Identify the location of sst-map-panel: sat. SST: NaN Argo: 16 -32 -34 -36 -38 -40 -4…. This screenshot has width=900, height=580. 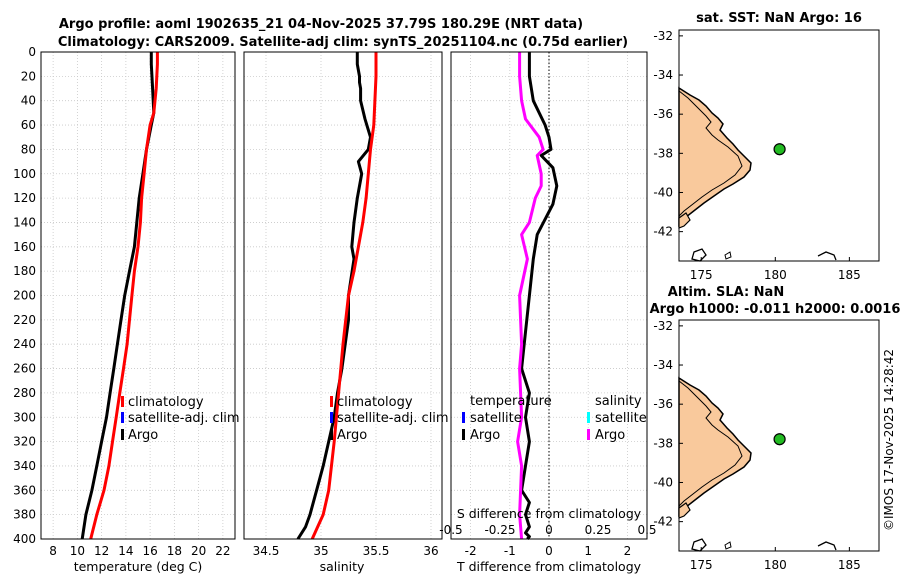
(766, 146).